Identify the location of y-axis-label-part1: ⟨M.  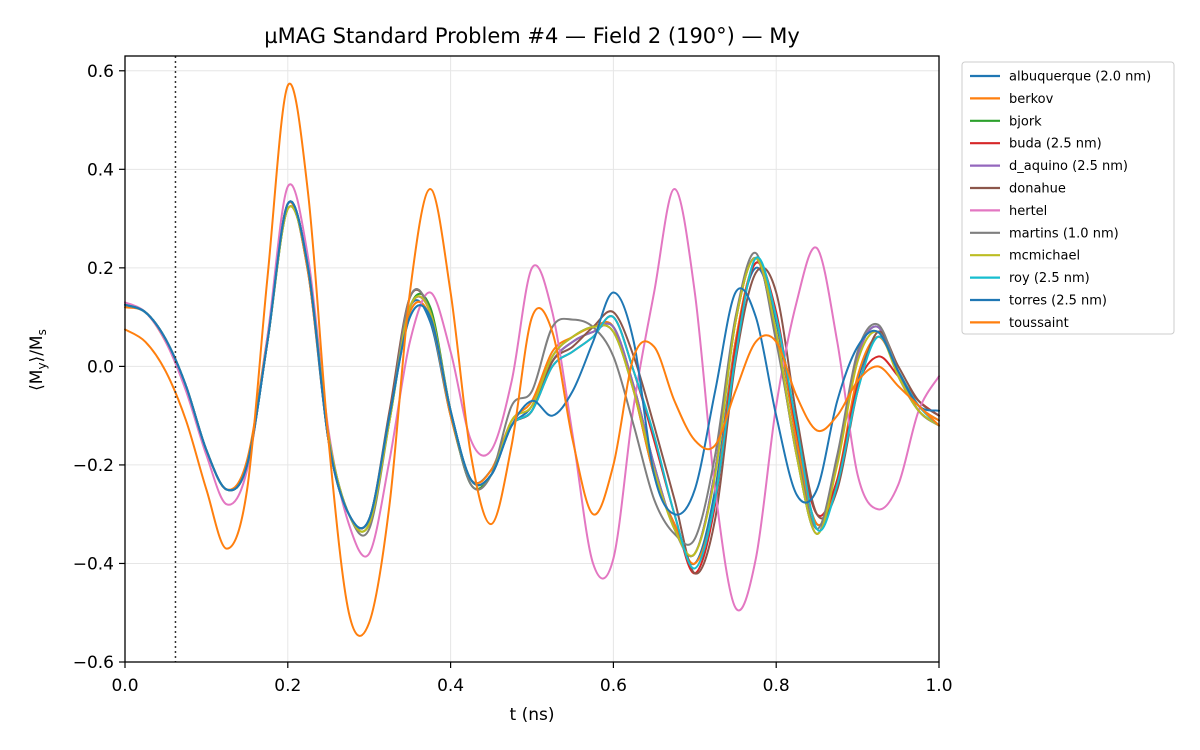
(37, 380).